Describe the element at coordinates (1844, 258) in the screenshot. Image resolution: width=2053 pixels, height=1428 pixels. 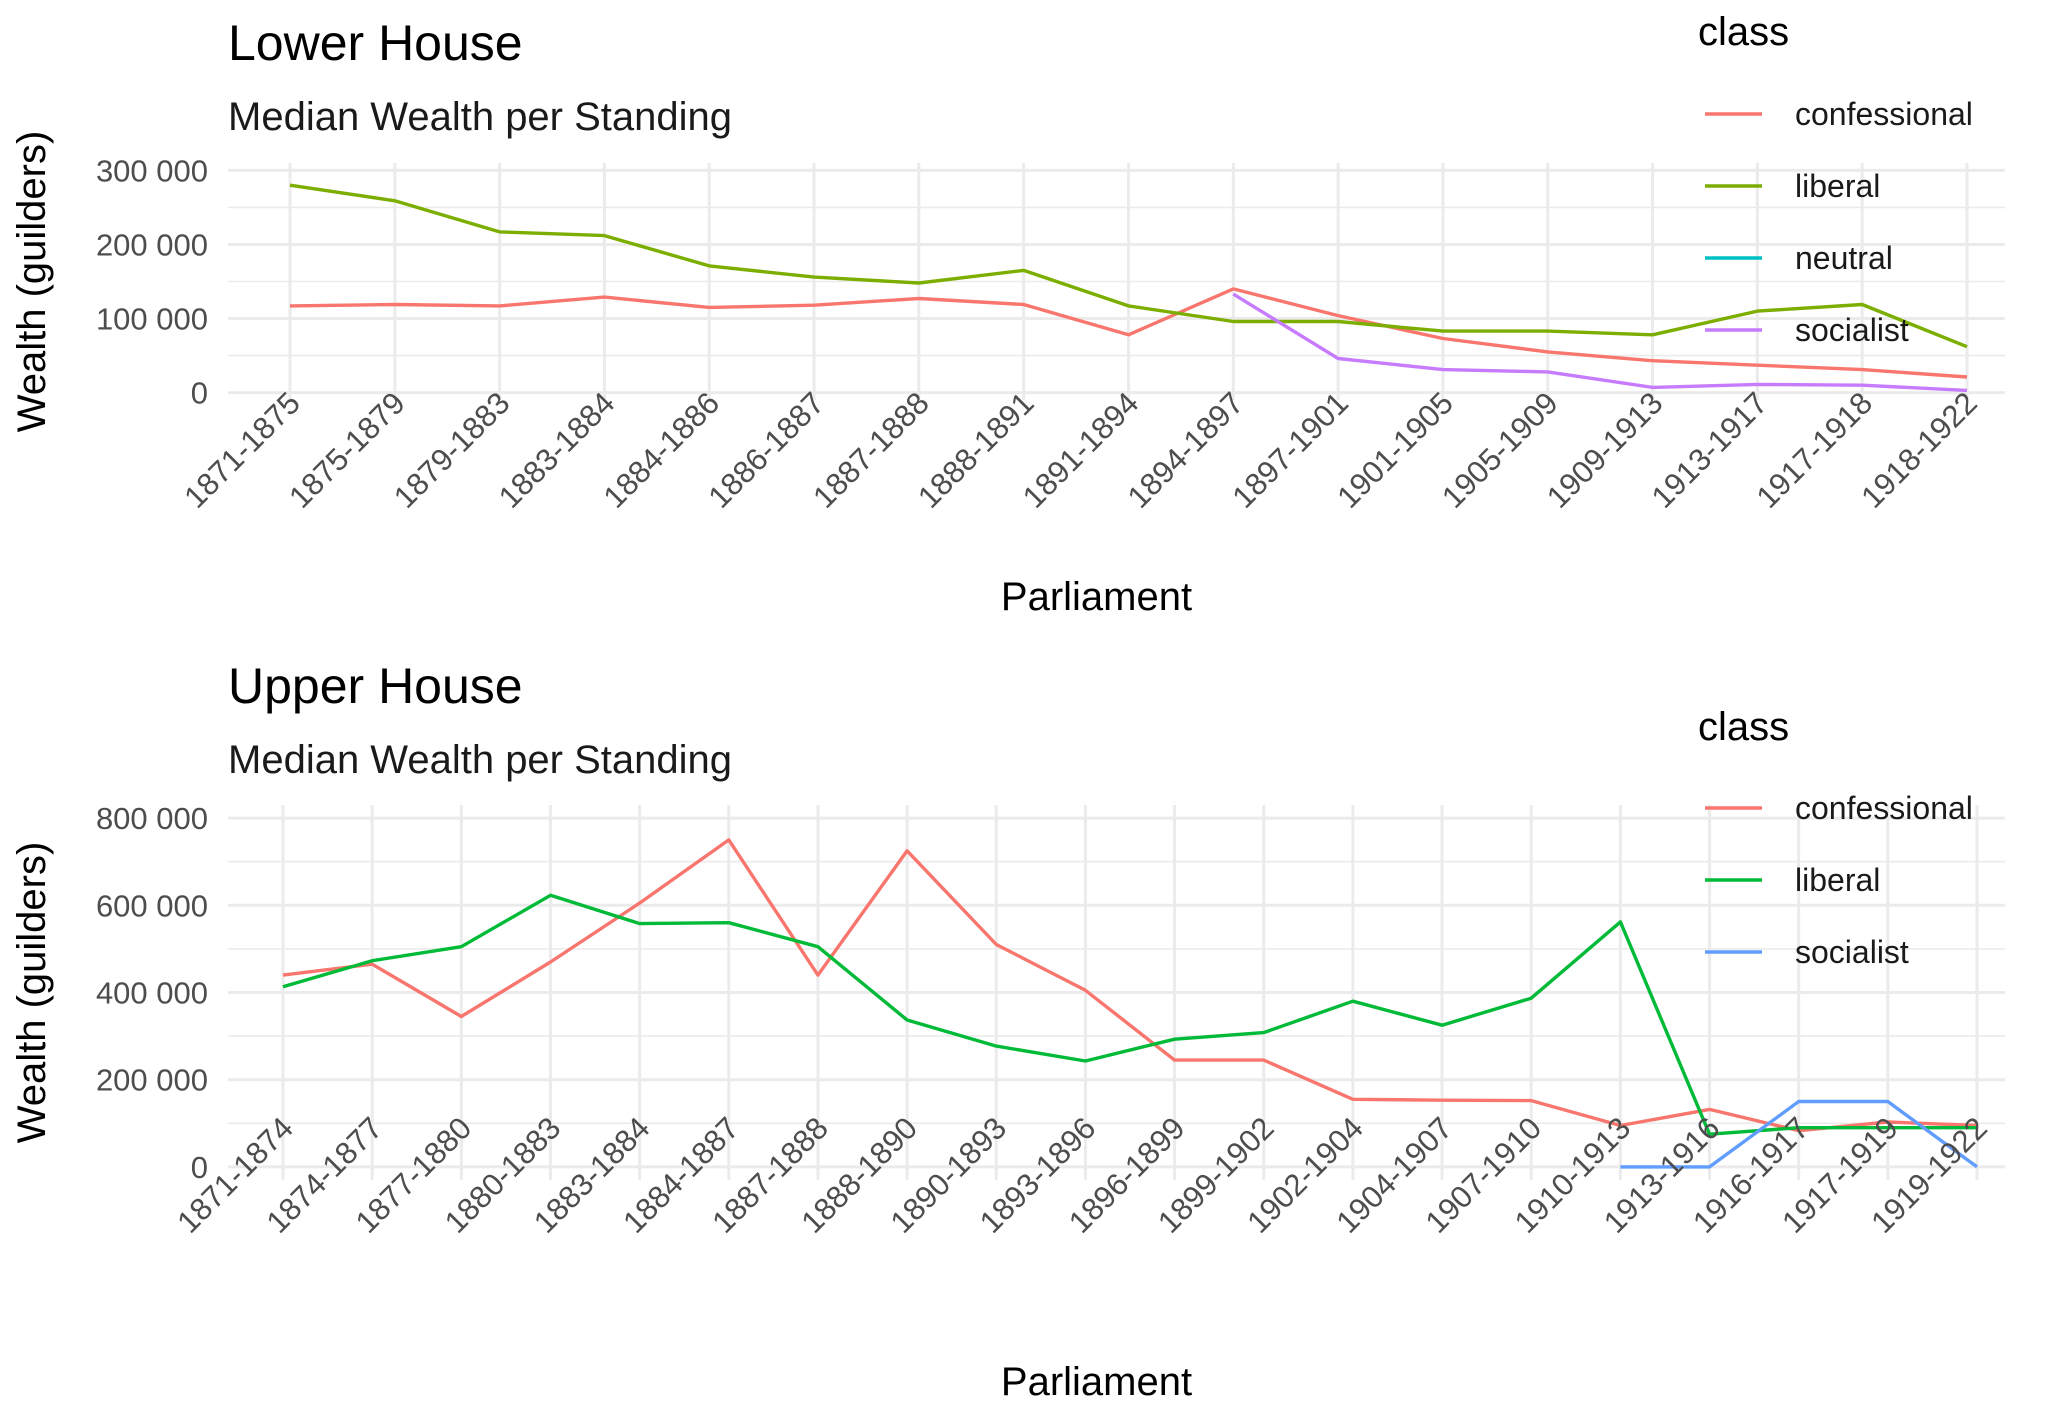
I see `legend-label-neutral: neutral` at that location.